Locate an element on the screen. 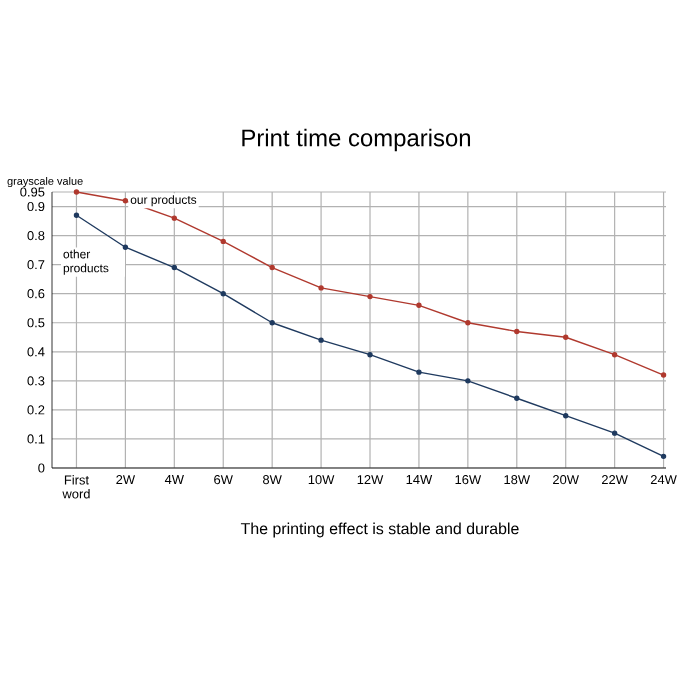 The height and width of the screenshot is (680, 680). chart-title: Print time comparison is located at coordinates (356, 140).